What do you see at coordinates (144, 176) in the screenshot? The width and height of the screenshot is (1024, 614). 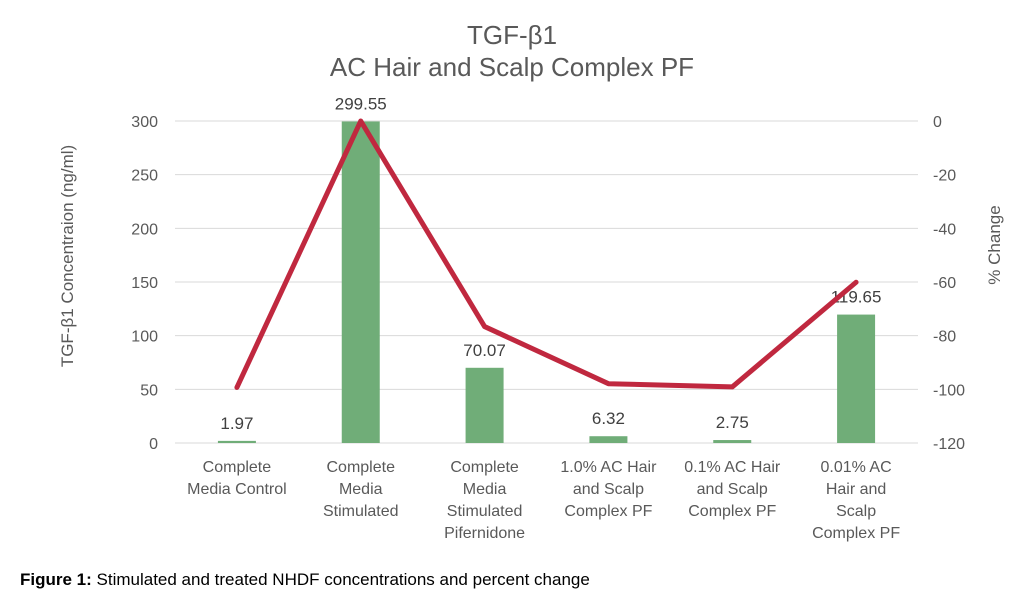 I see `left-tick-label: 250` at bounding box center [144, 176].